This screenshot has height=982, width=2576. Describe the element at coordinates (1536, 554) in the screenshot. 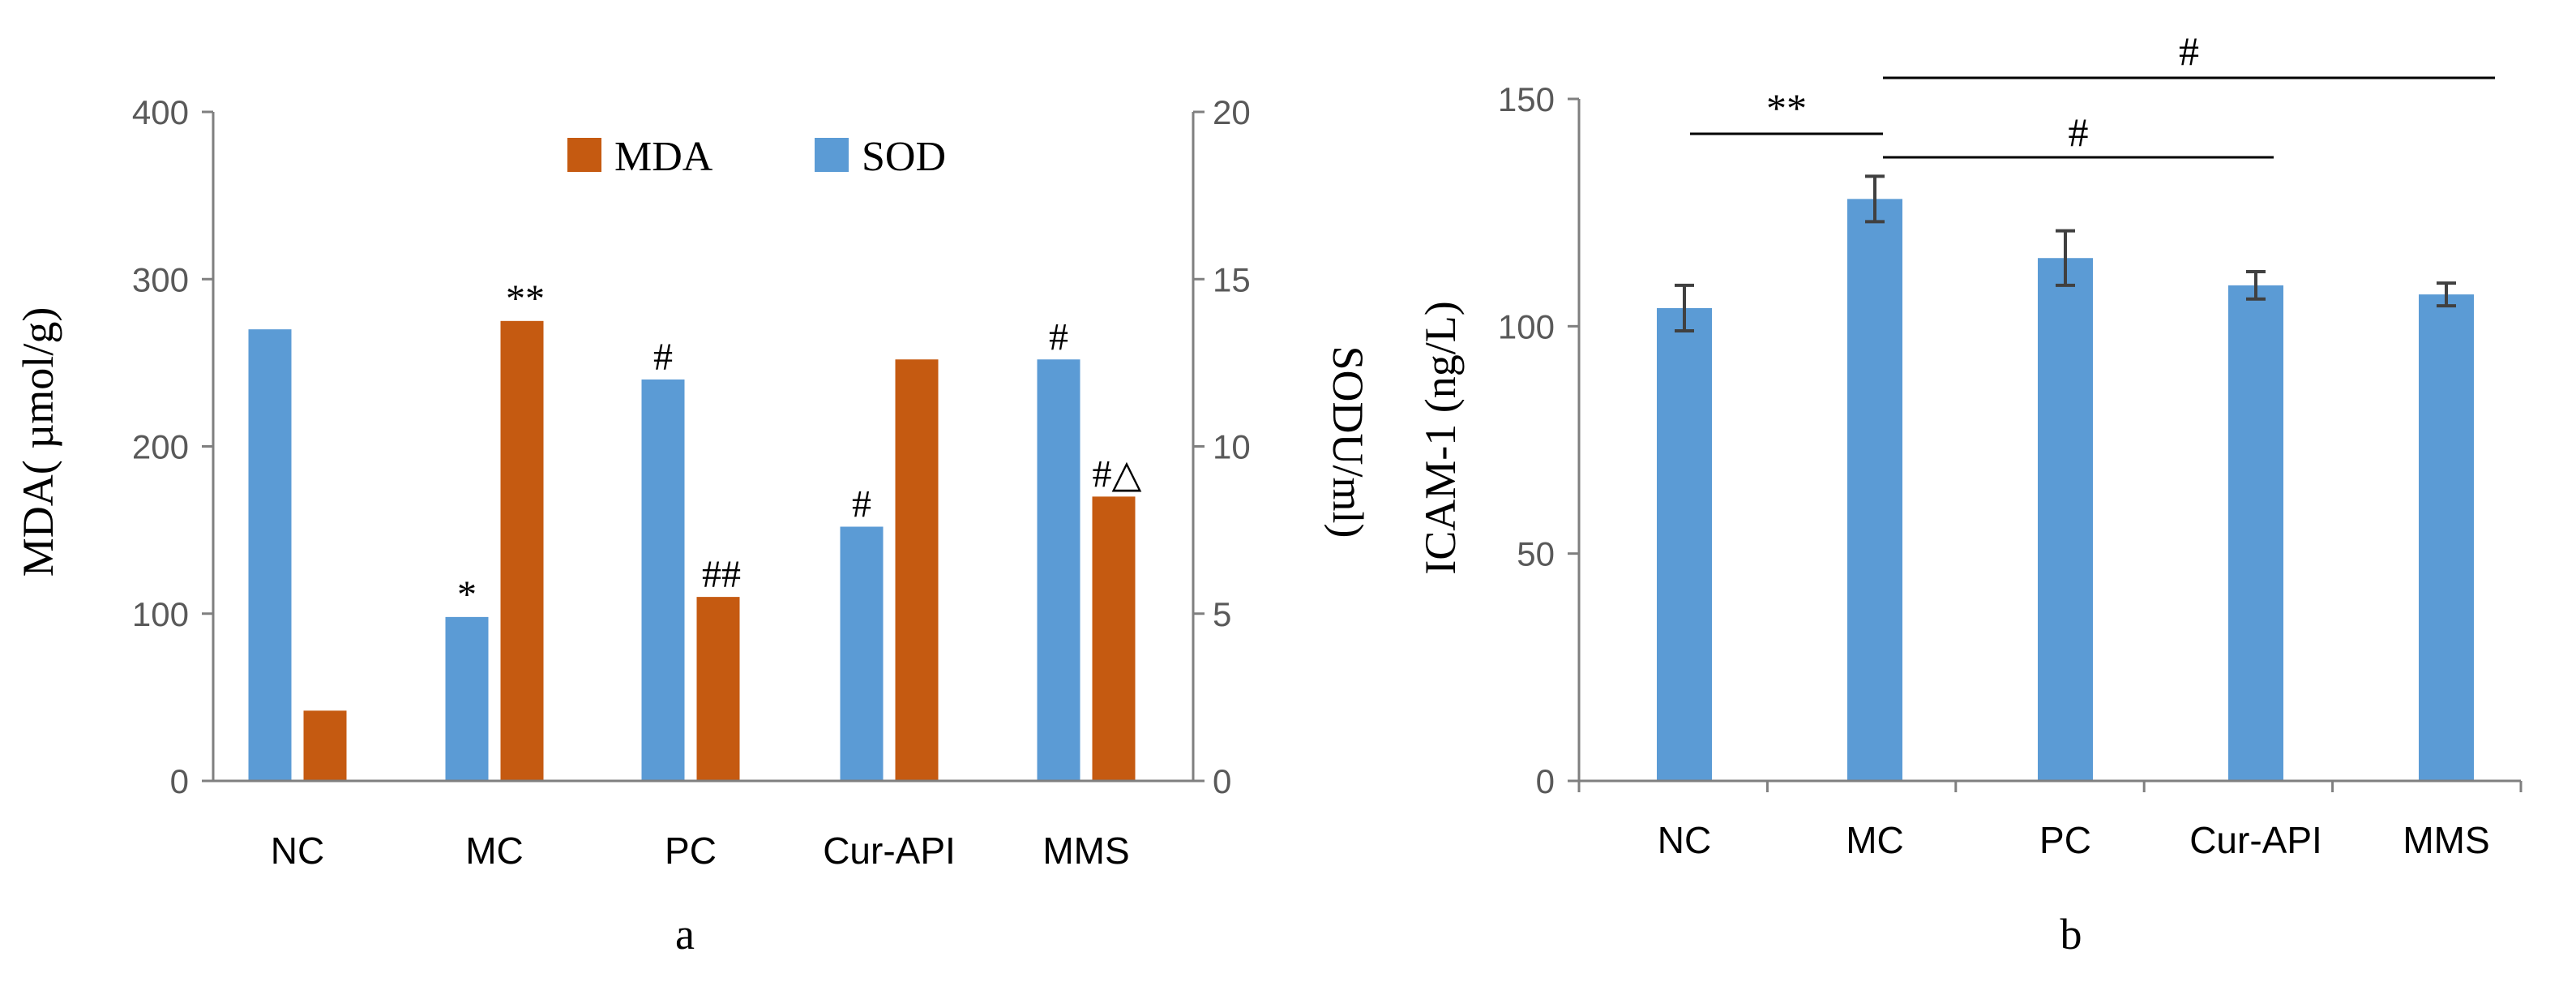

I see `y-tick-label: 50` at that location.